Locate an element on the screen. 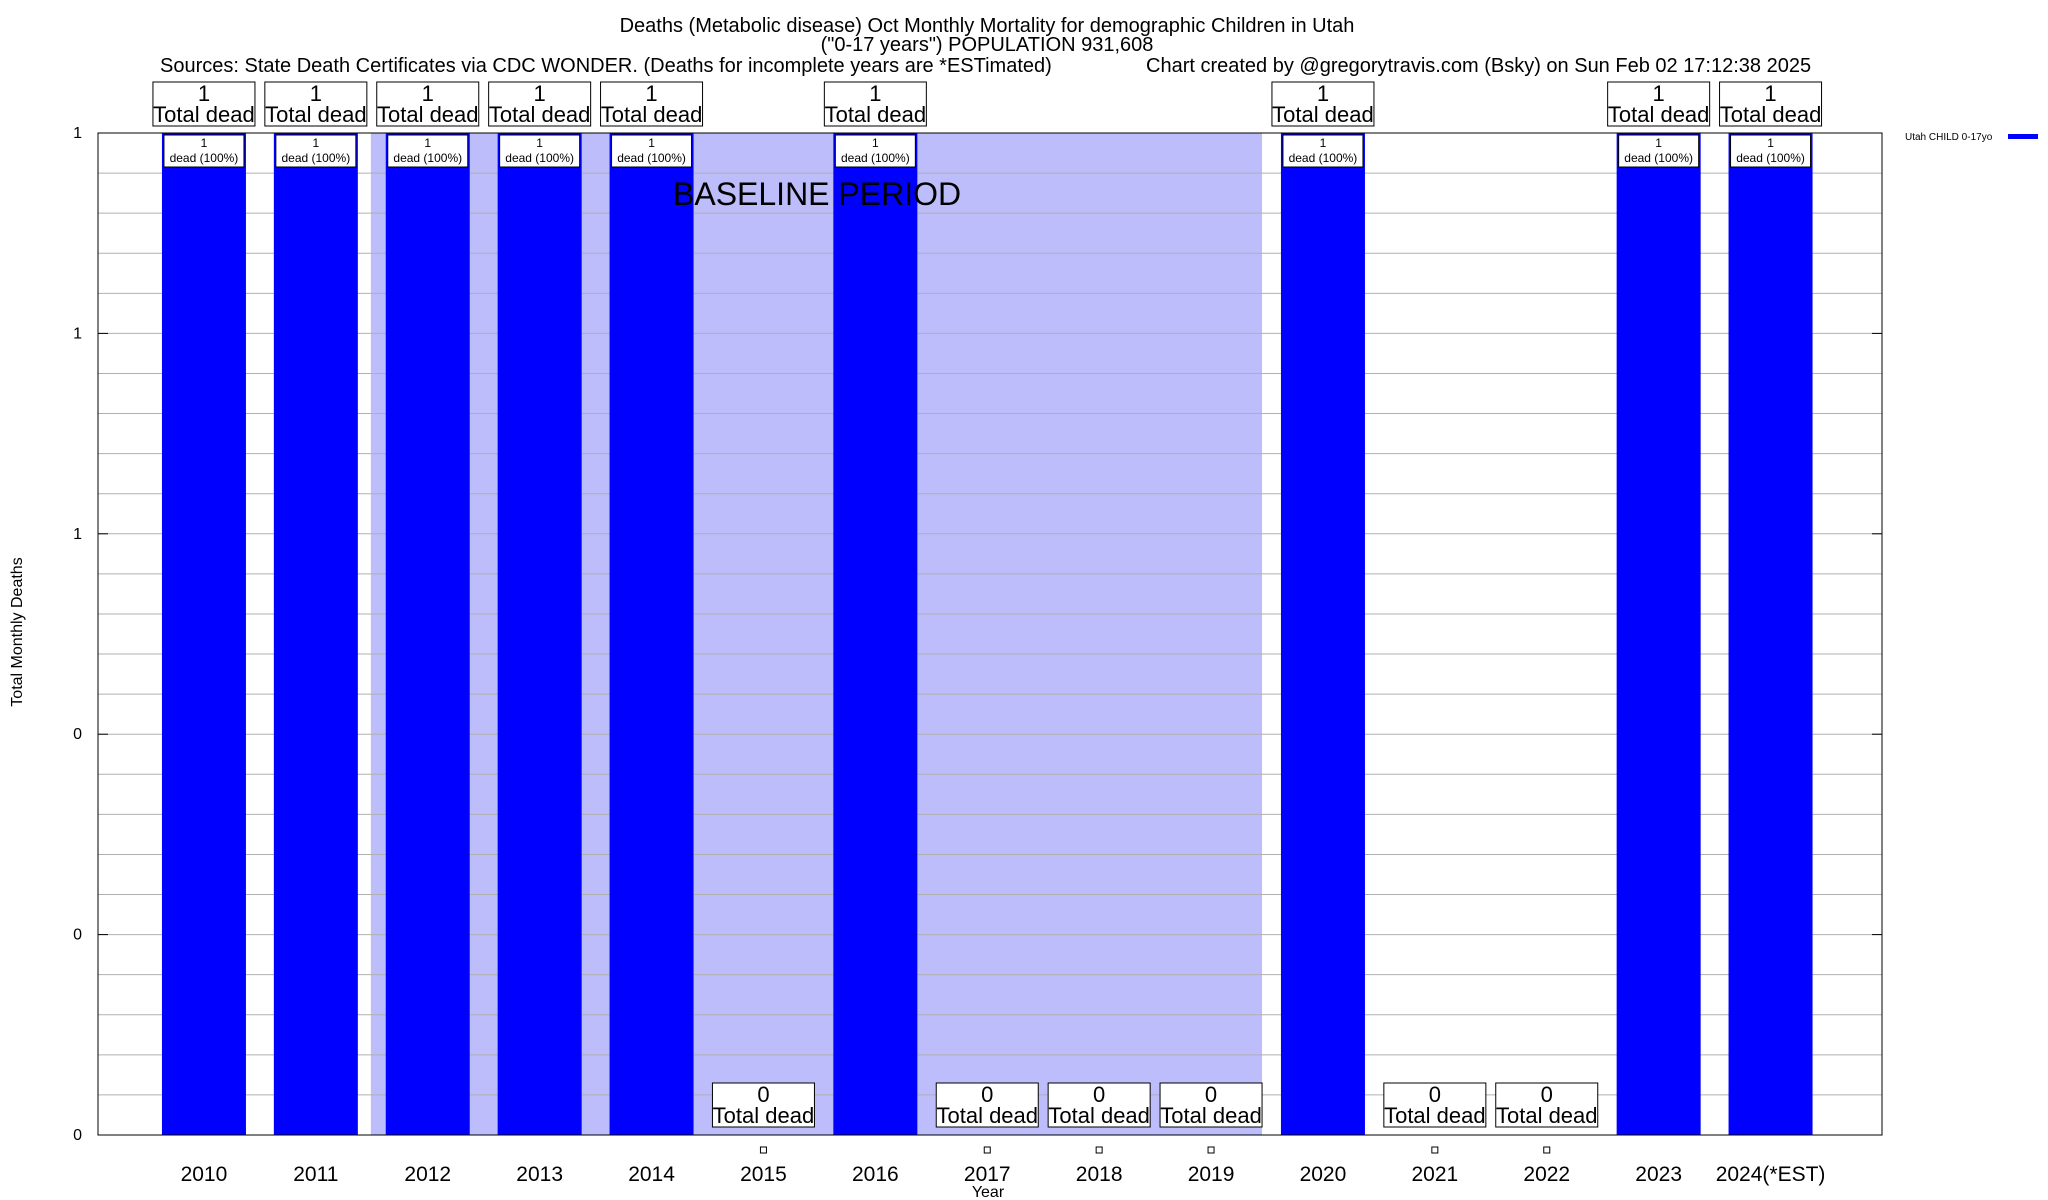 This screenshot has width=2048, height=1200. legend: Utah CHILD 0-17yo is located at coordinates (1971, 137).